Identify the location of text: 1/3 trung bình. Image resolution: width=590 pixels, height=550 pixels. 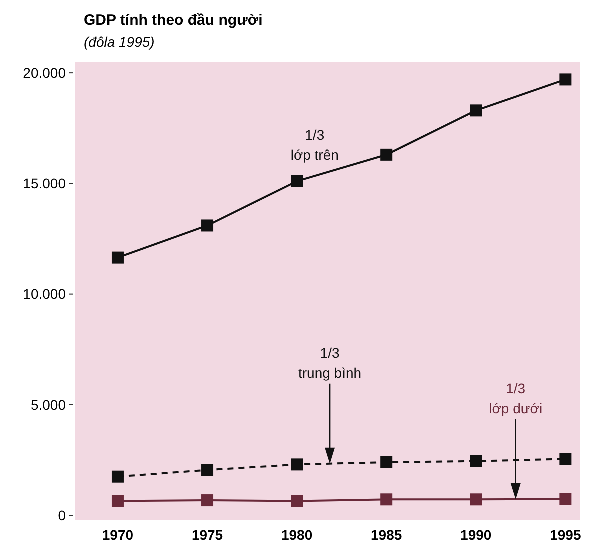
(330, 362).